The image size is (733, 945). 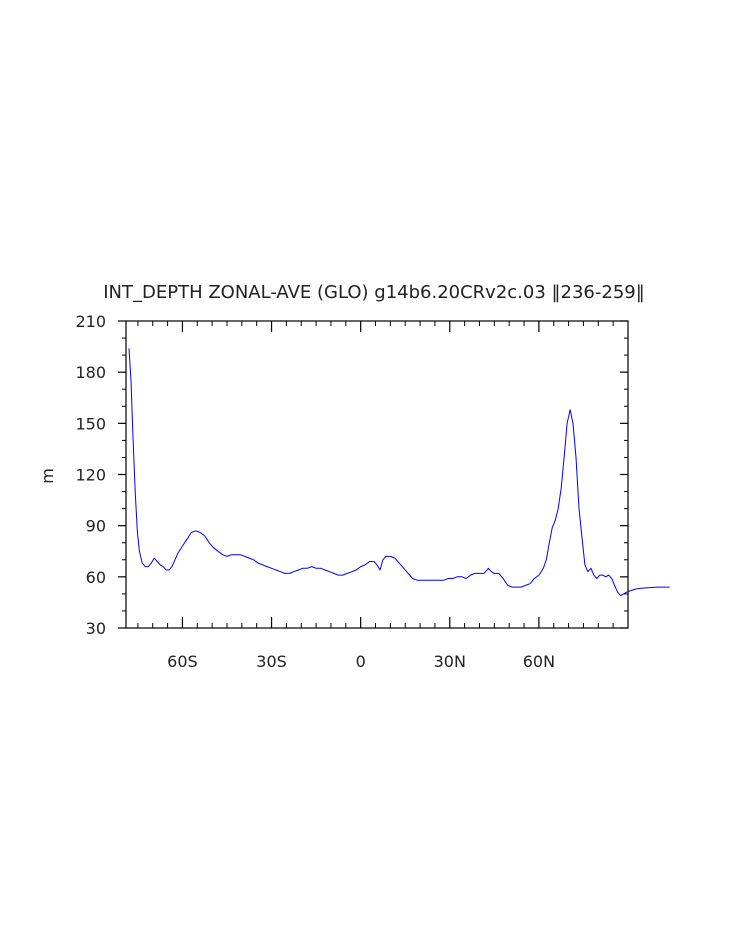 What do you see at coordinates (90, 321) in the screenshot?
I see `y-tick-label: 210` at bounding box center [90, 321].